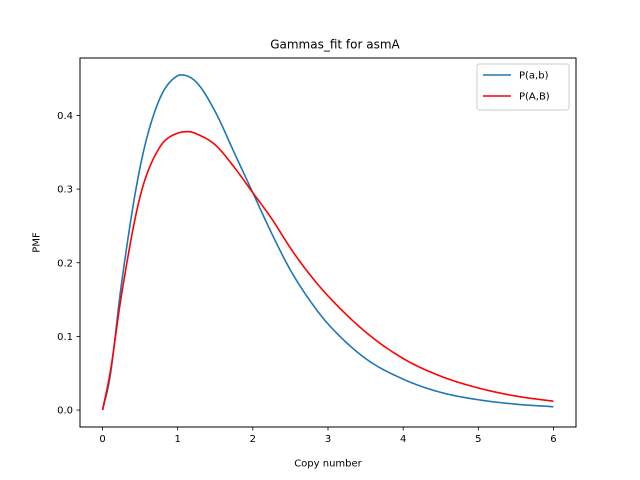 Image resolution: width=640 pixels, height=480 pixels. I want to click on x-tick-label: 3, so click(328, 439).